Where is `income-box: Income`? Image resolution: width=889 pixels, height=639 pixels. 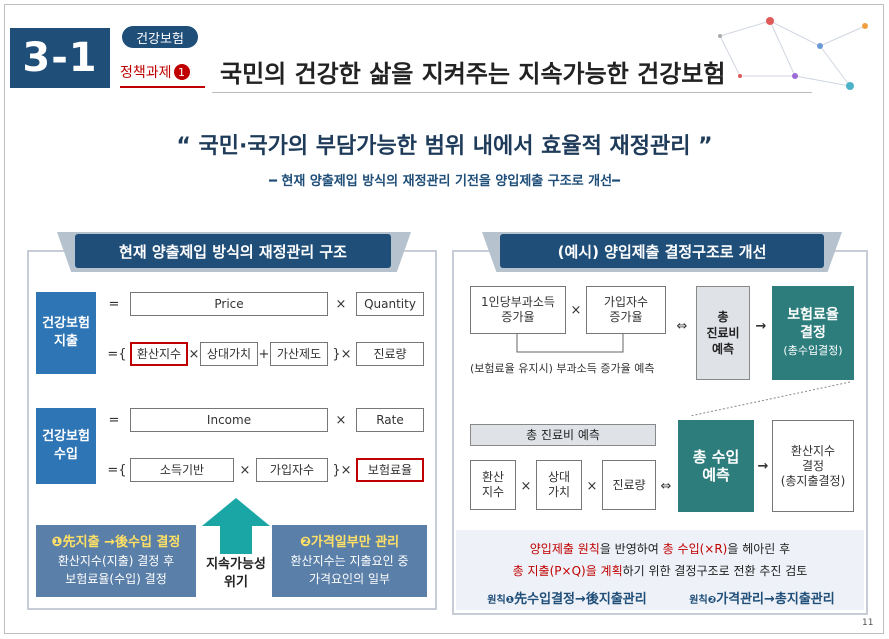 income-box: Income is located at coordinates (229, 420).